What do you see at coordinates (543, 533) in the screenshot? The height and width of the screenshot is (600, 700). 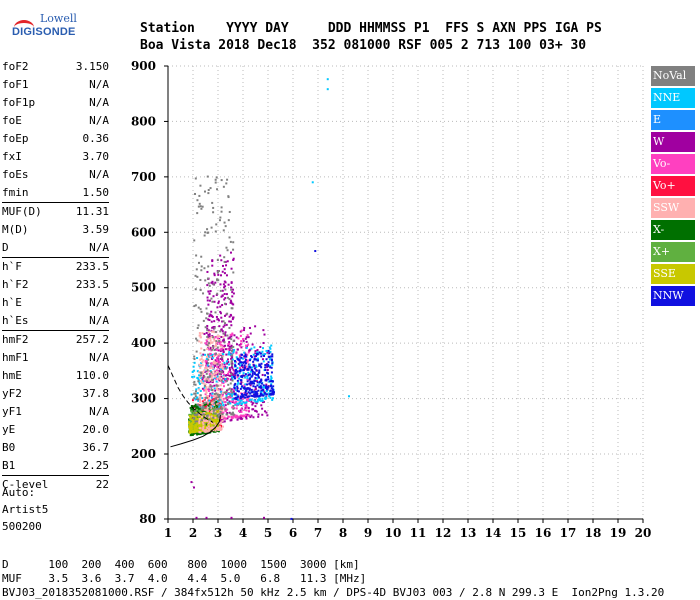 I see `x-tick-label: 16` at bounding box center [543, 533].